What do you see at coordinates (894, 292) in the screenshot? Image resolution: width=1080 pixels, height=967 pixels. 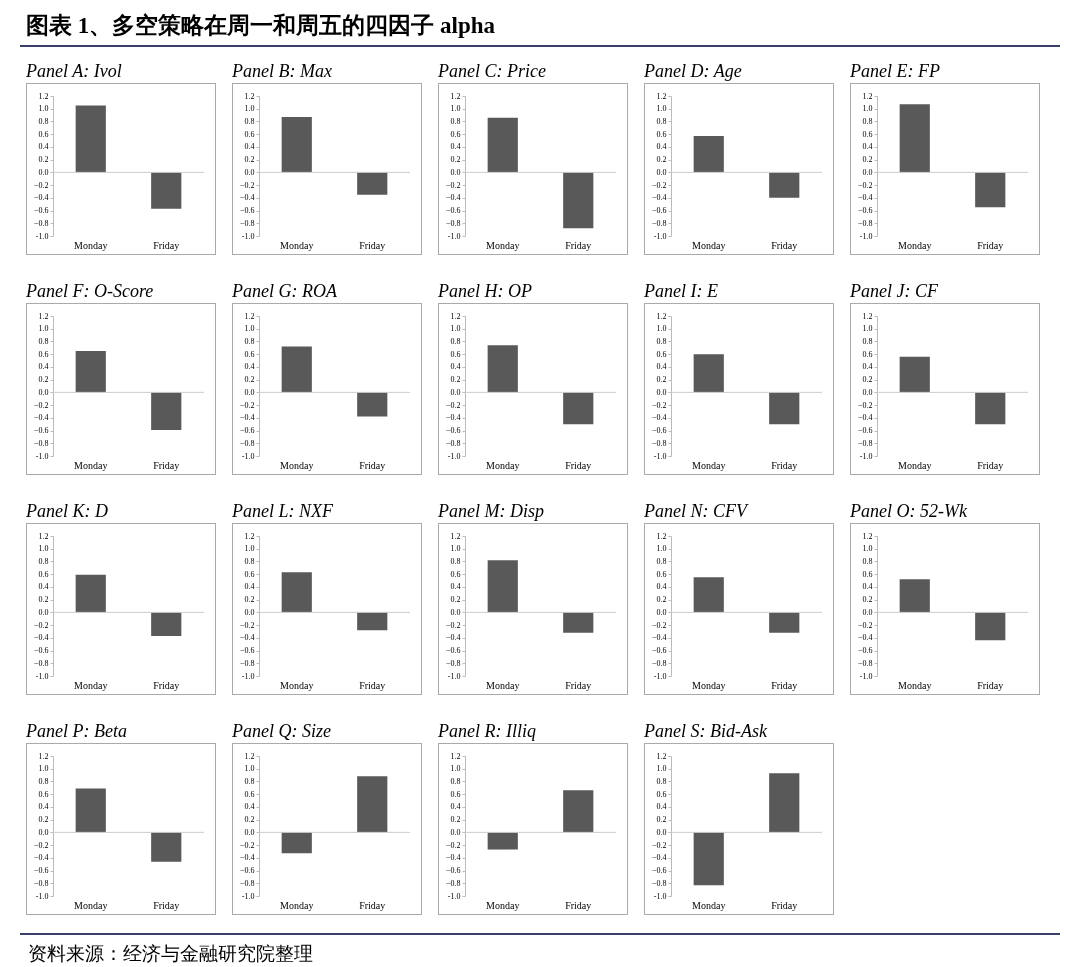 I see `chart-title: Panel J: CF` at bounding box center [894, 292].